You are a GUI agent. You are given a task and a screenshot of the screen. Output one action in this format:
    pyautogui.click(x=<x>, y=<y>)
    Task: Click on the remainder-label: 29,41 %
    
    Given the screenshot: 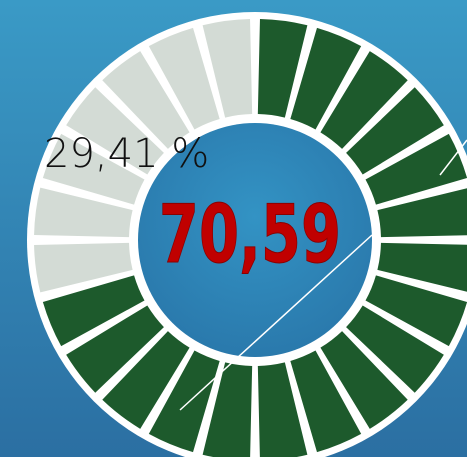 What is the action you would take?
    pyautogui.click(x=126, y=154)
    